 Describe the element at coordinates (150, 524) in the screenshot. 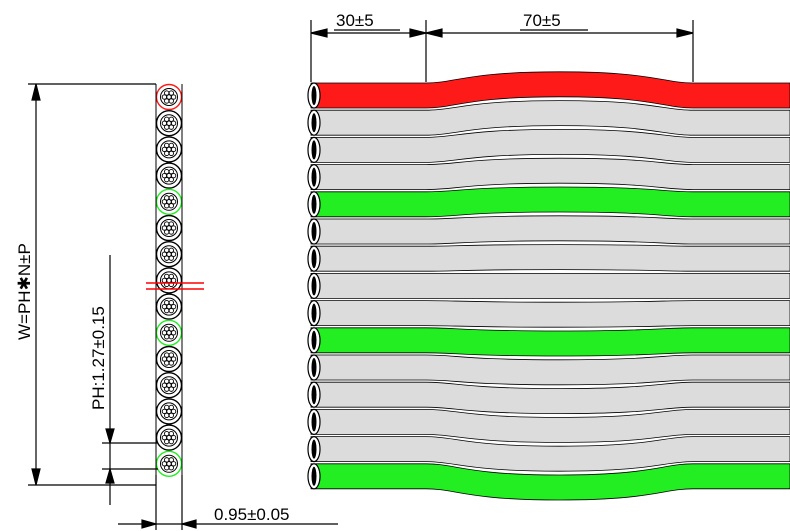

I see `diameter-arrow-left` at that location.